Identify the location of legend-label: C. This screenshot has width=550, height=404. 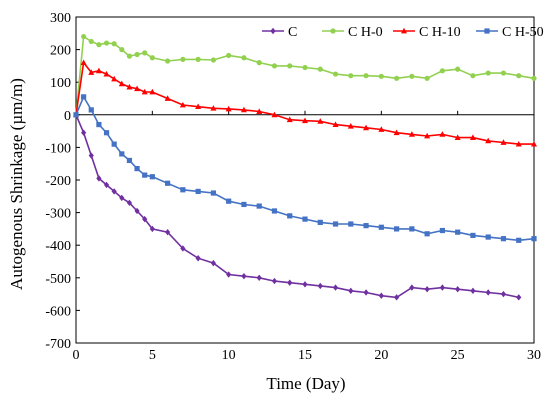
(292, 32).